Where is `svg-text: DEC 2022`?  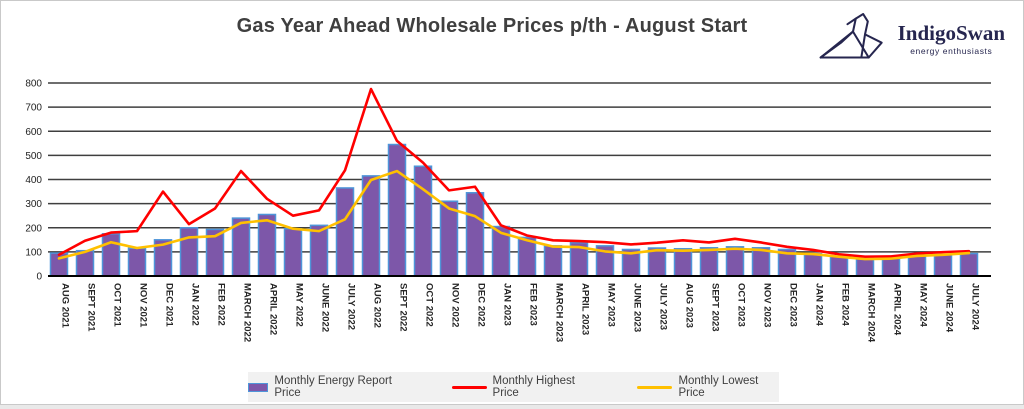 svg-text: DEC 2022 is located at coordinates (481, 305).